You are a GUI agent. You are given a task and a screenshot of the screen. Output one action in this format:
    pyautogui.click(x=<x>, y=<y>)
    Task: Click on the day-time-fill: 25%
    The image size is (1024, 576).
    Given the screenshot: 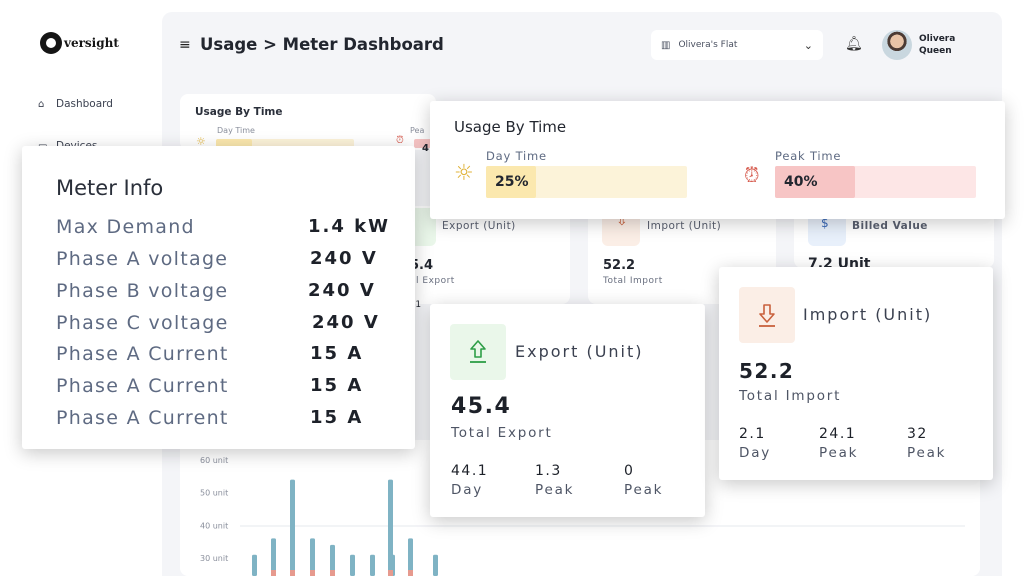 What is the action you would take?
    pyautogui.click(x=511, y=182)
    